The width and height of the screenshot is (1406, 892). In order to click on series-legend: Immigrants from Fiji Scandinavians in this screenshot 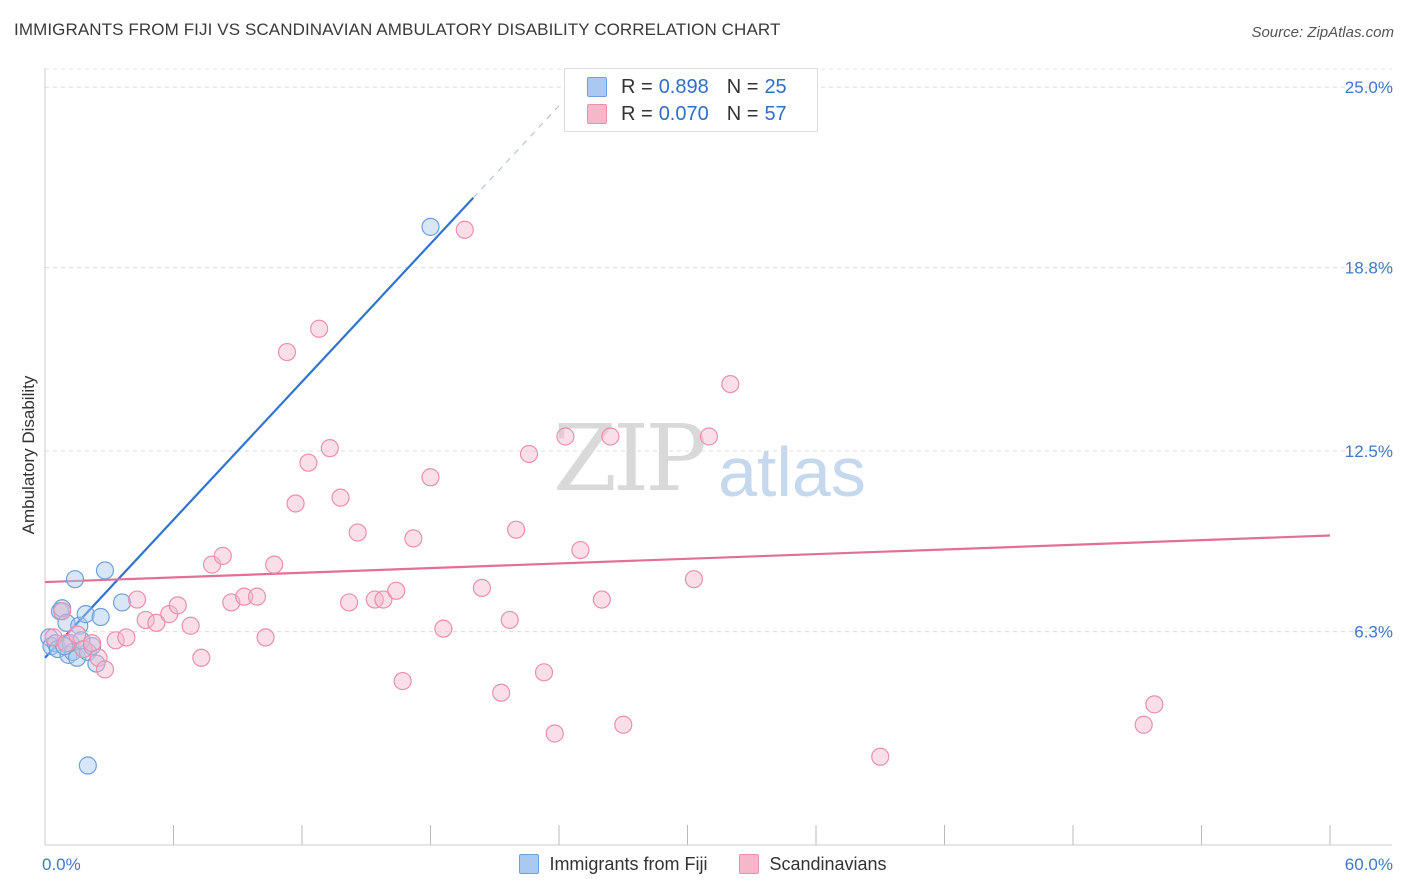, I will do `click(703, 864)`.